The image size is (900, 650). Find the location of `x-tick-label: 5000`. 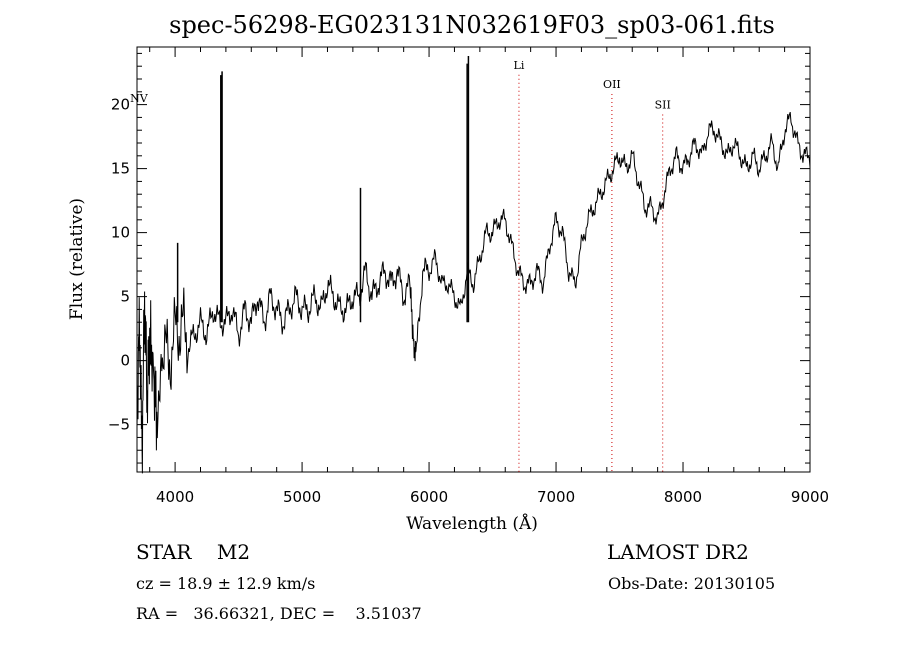

x-tick-label: 5000 is located at coordinates (302, 497).